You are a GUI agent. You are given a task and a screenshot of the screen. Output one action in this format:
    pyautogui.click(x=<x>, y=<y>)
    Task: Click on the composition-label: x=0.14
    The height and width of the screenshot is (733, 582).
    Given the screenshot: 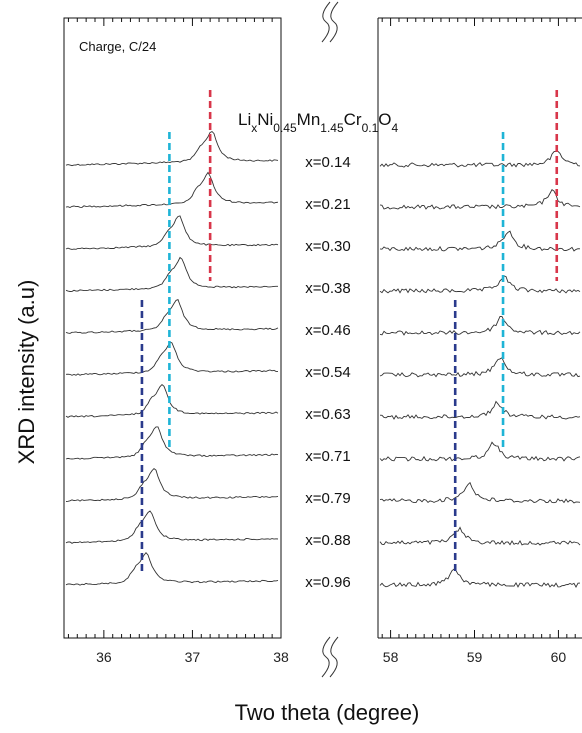 What is the action you would take?
    pyautogui.click(x=327, y=162)
    